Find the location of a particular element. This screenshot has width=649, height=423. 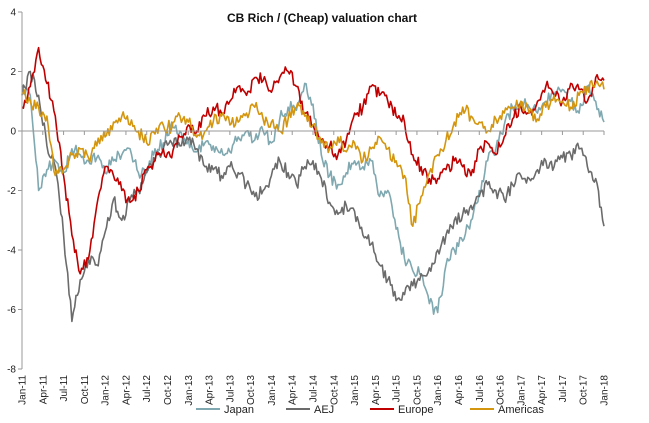

x-tick-label: Jan-17 is located at coordinates (521, 390).